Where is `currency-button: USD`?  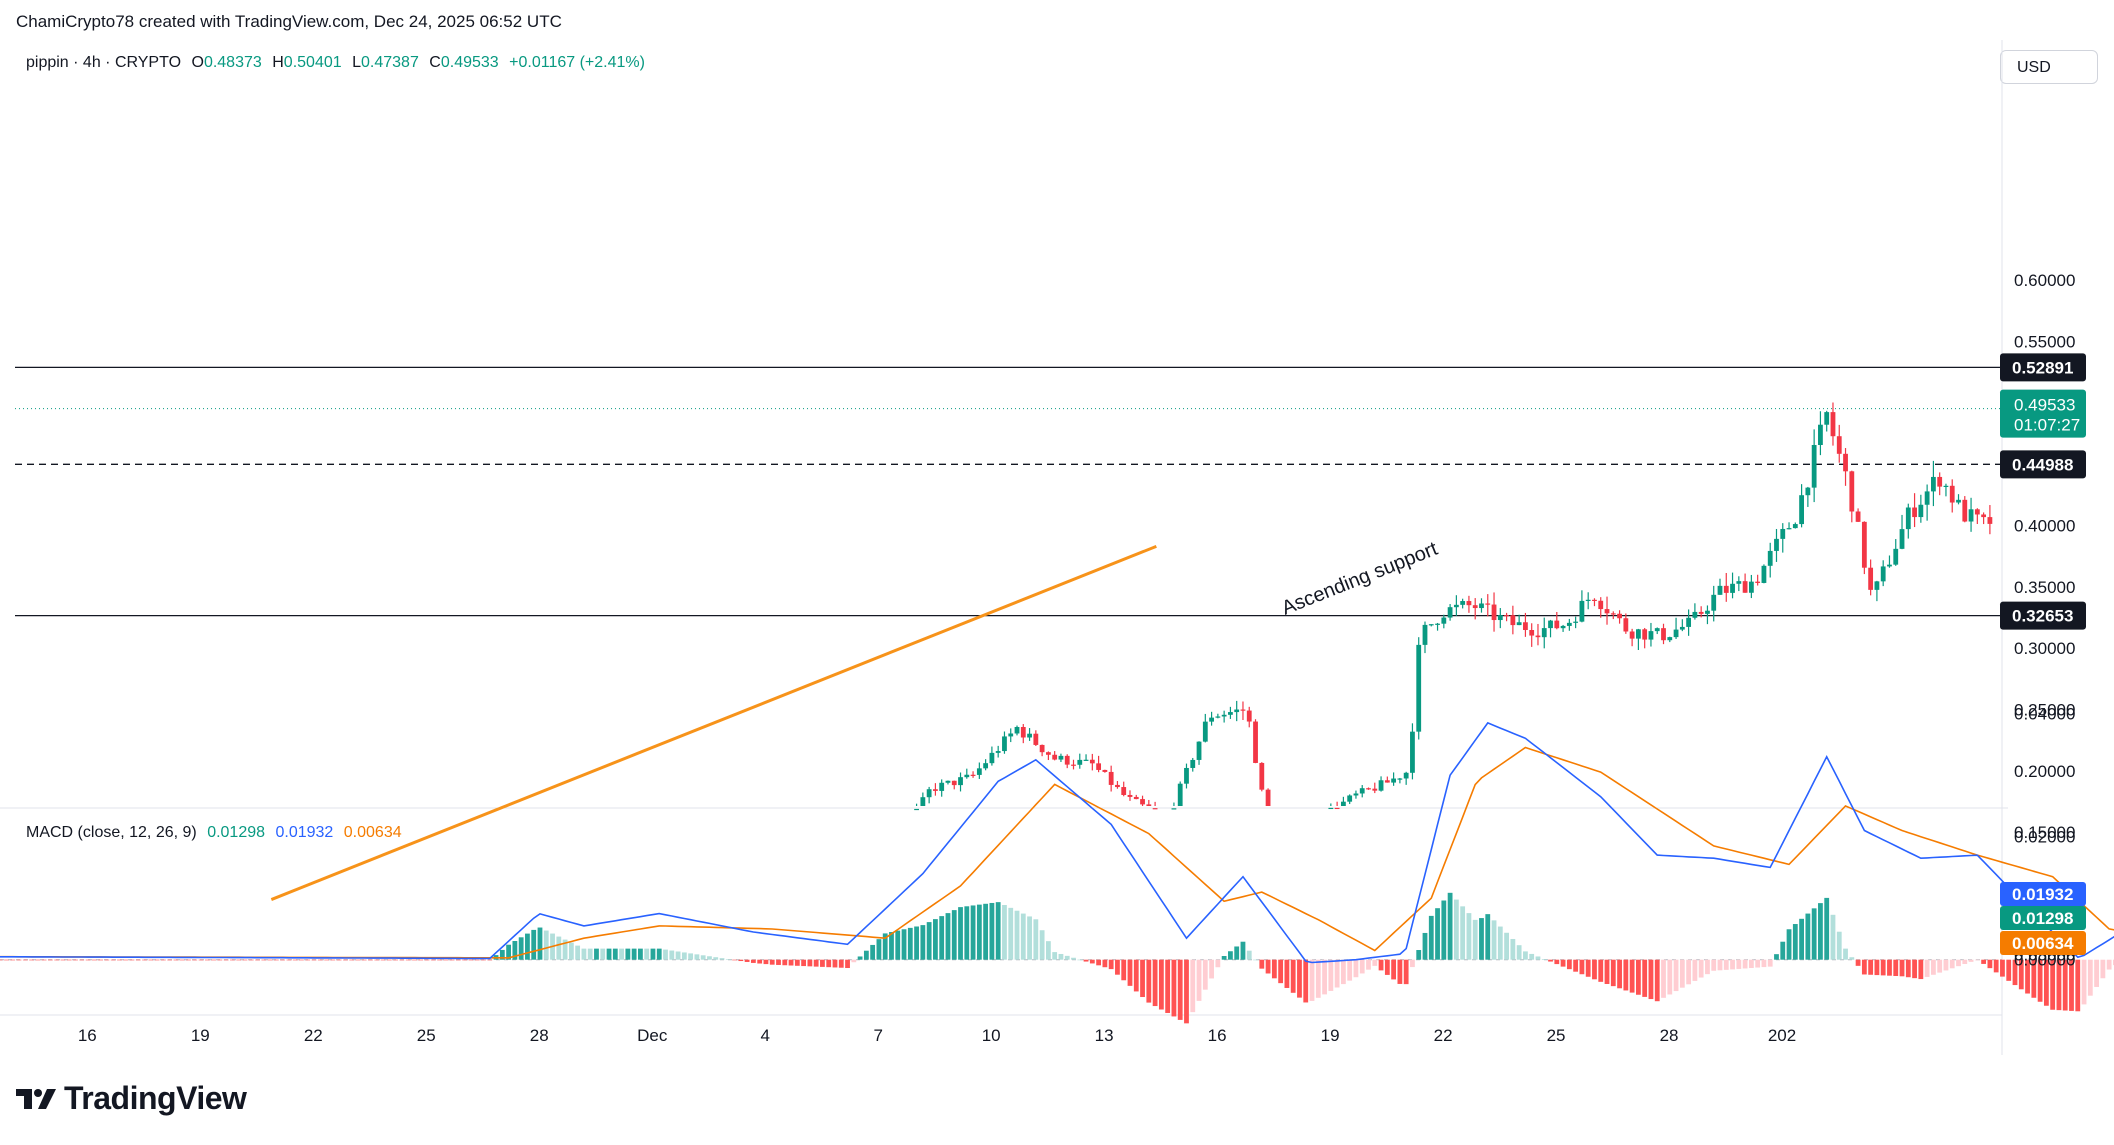 currency-button: USD is located at coordinates (2049, 67).